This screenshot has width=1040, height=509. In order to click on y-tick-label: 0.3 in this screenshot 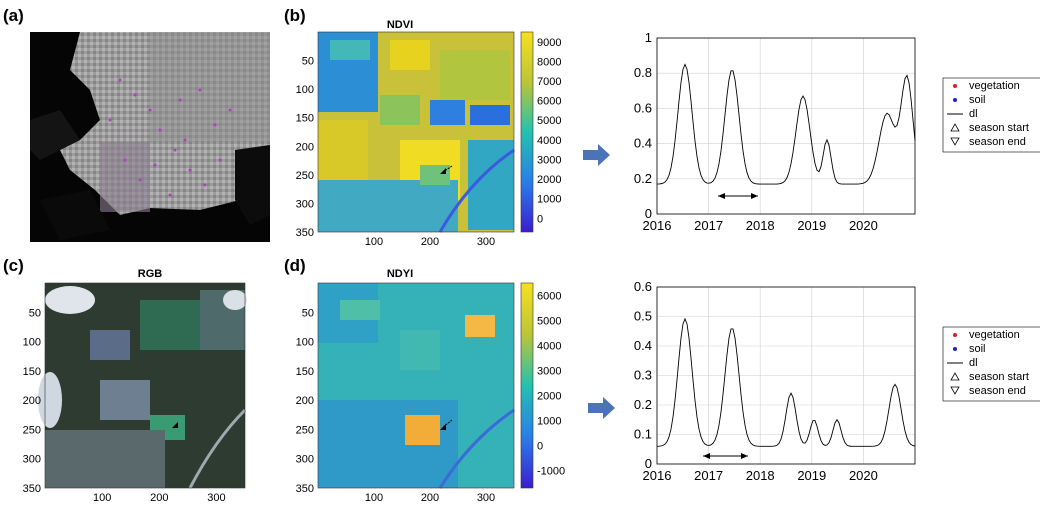, I will do `click(643, 375)`.